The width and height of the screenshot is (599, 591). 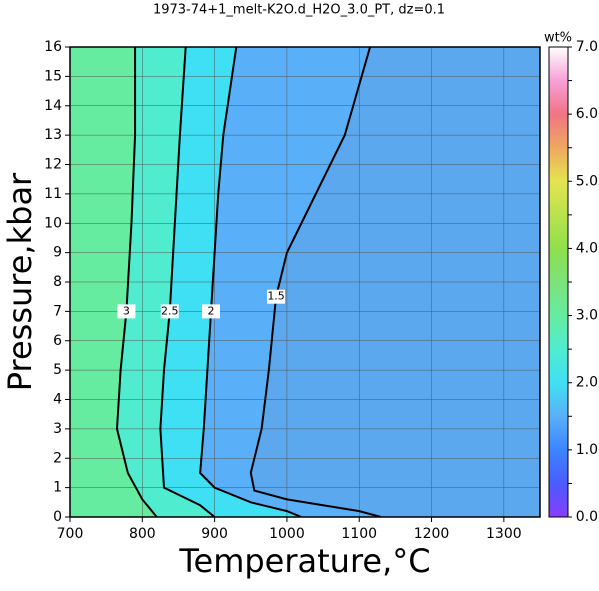 What do you see at coordinates (587, 450) in the screenshot?
I see `colorbar-tick-label: 1.0` at bounding box center [587, 450].